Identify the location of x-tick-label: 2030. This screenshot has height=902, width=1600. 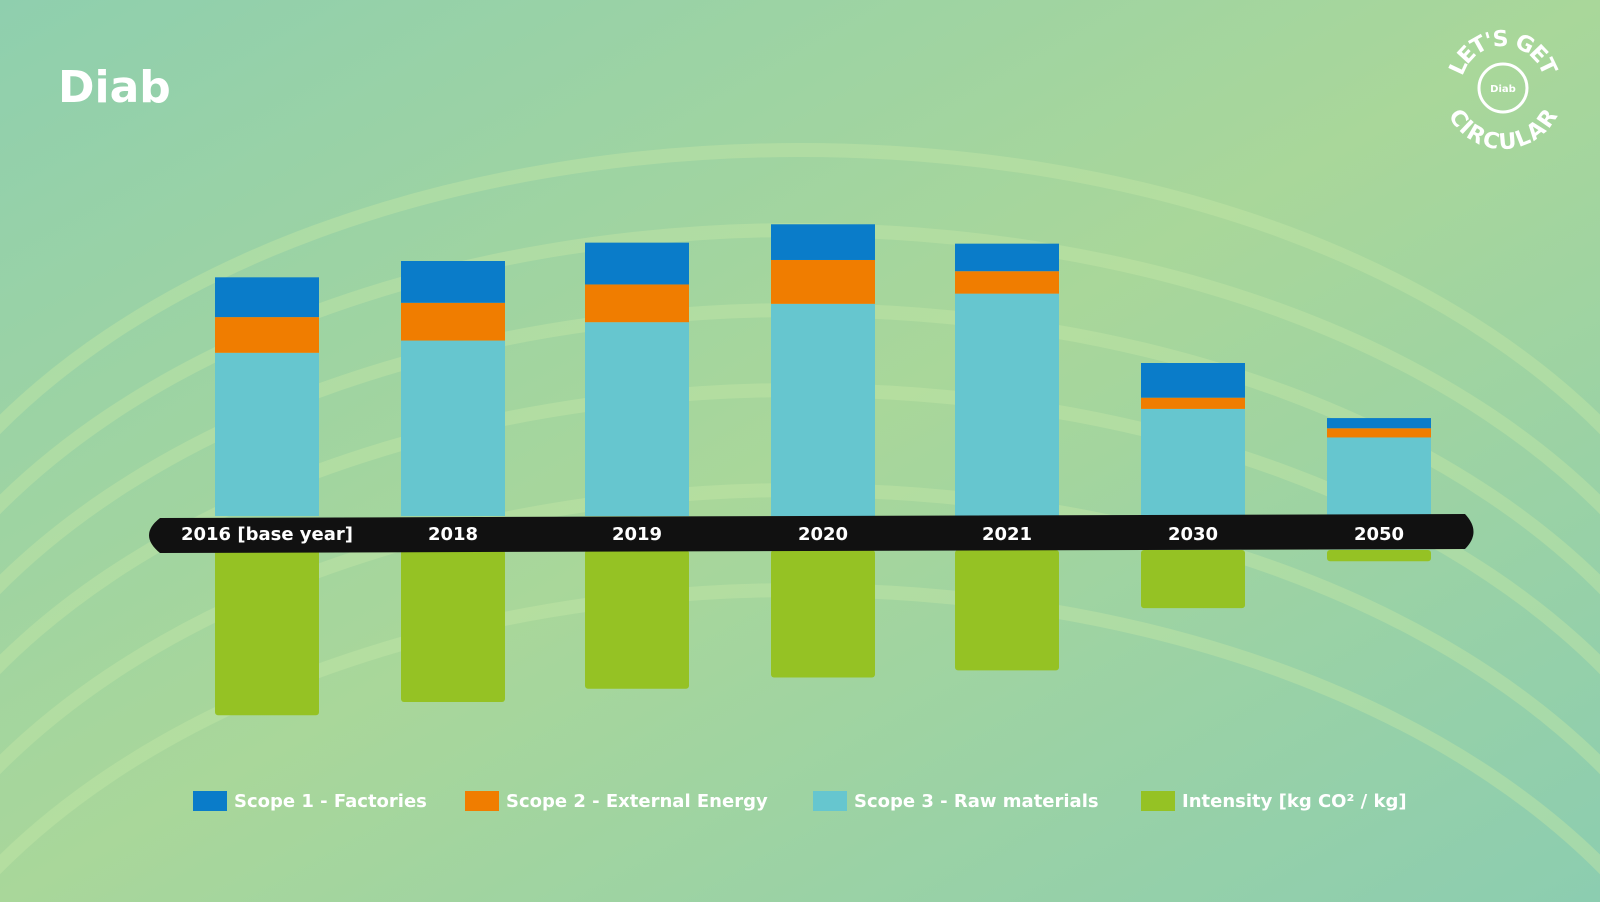
(1193, 534).